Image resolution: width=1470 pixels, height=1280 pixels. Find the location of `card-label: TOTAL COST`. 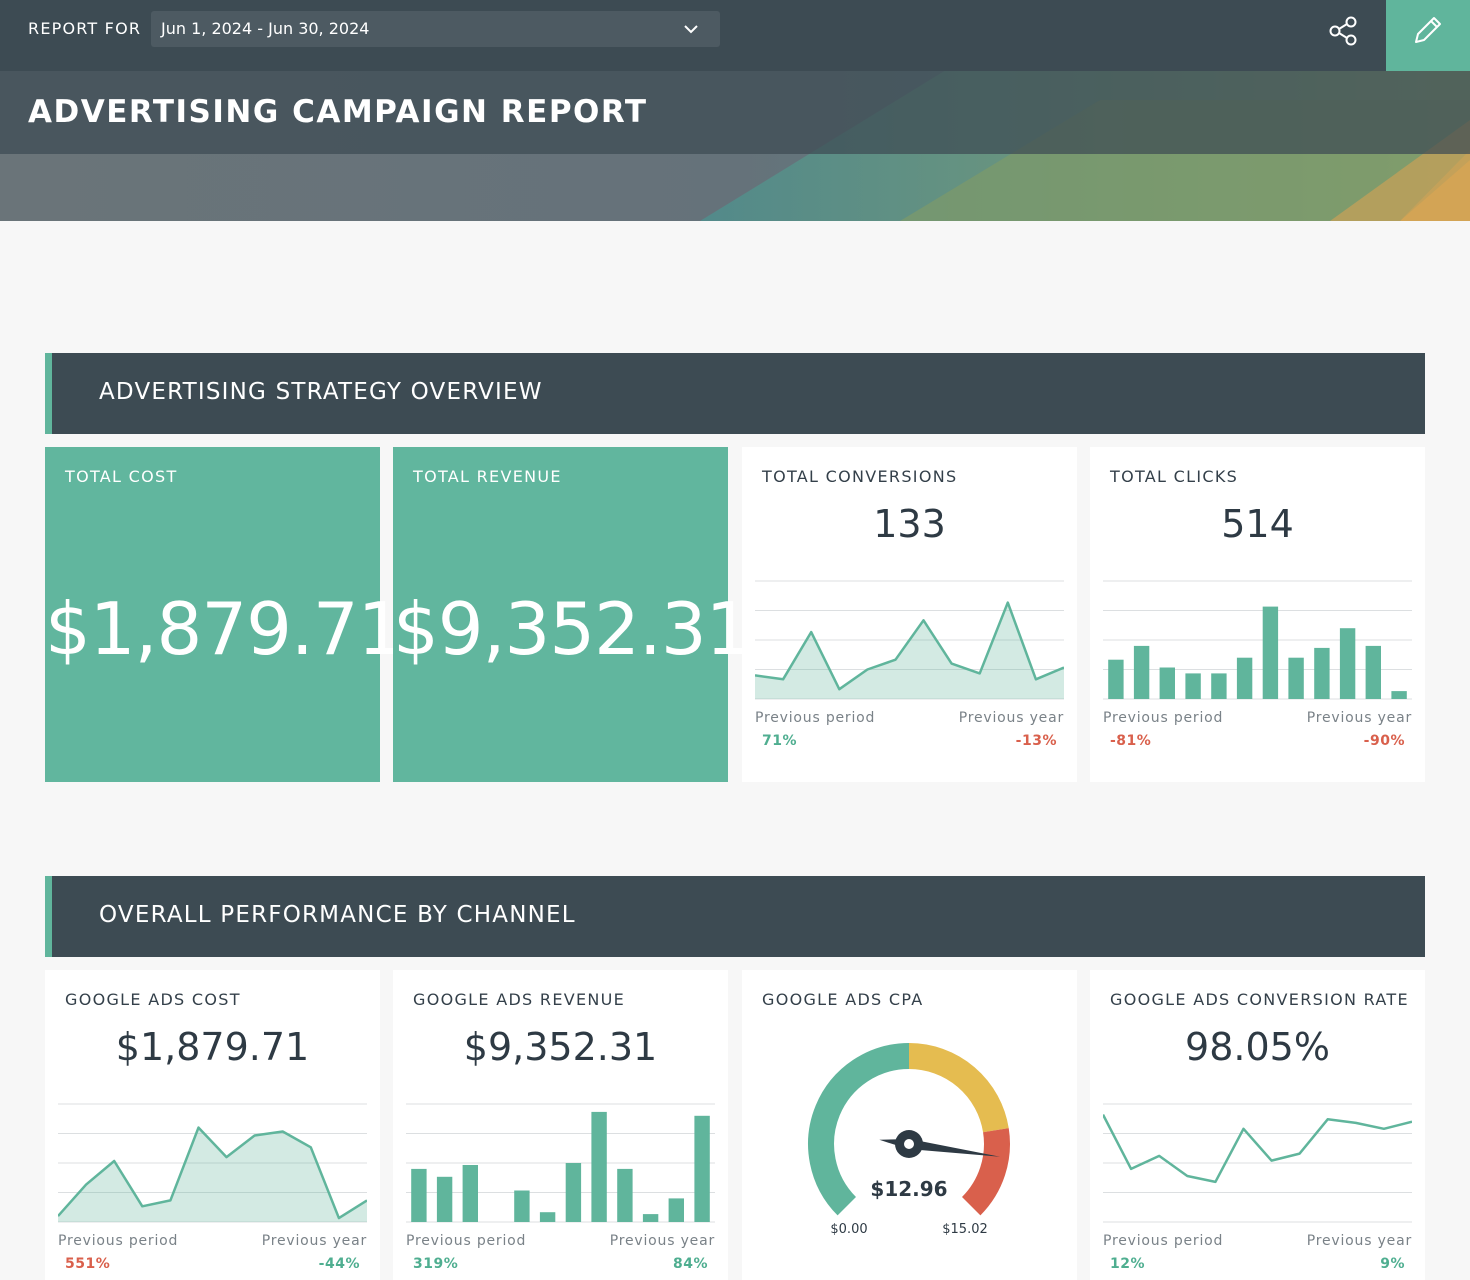

card-label: TOTAL COST is located at coordinates (121, 476).